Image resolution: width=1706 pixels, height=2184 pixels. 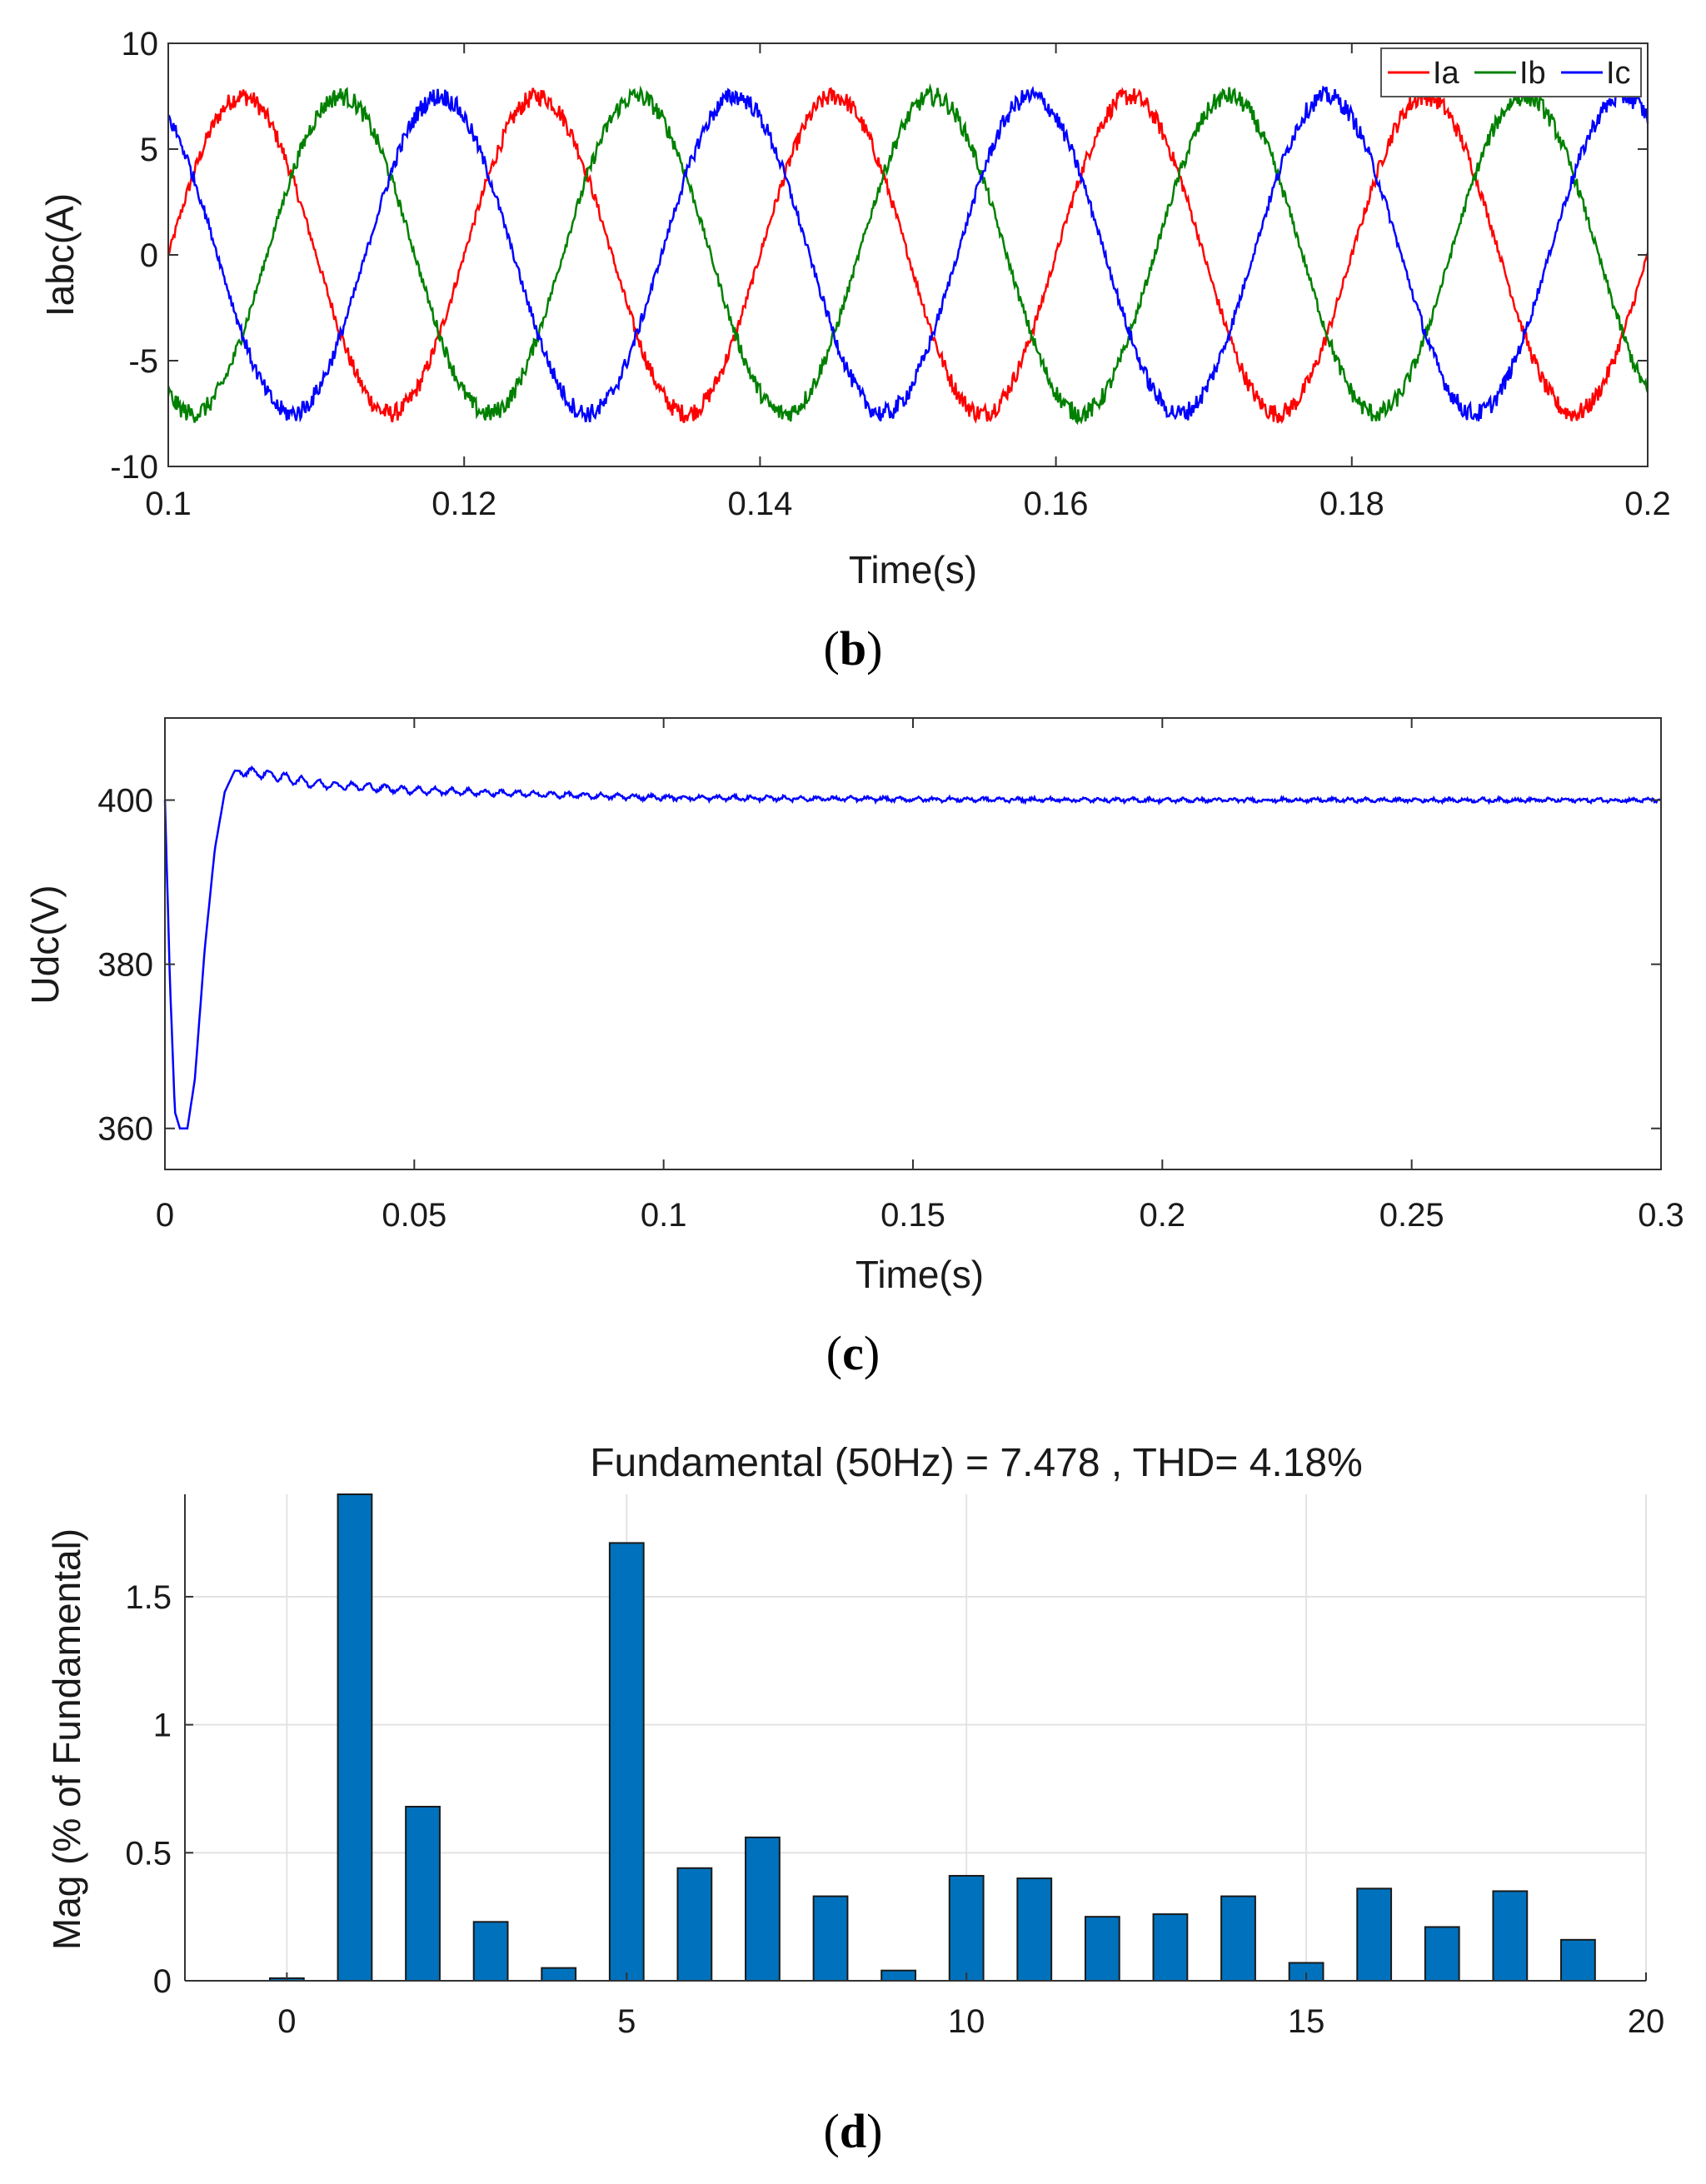 What do you see at coordinates (125, 1129) in the screenshot?
I see `y-tick-label: 360` at bounding box center [125, 1129].